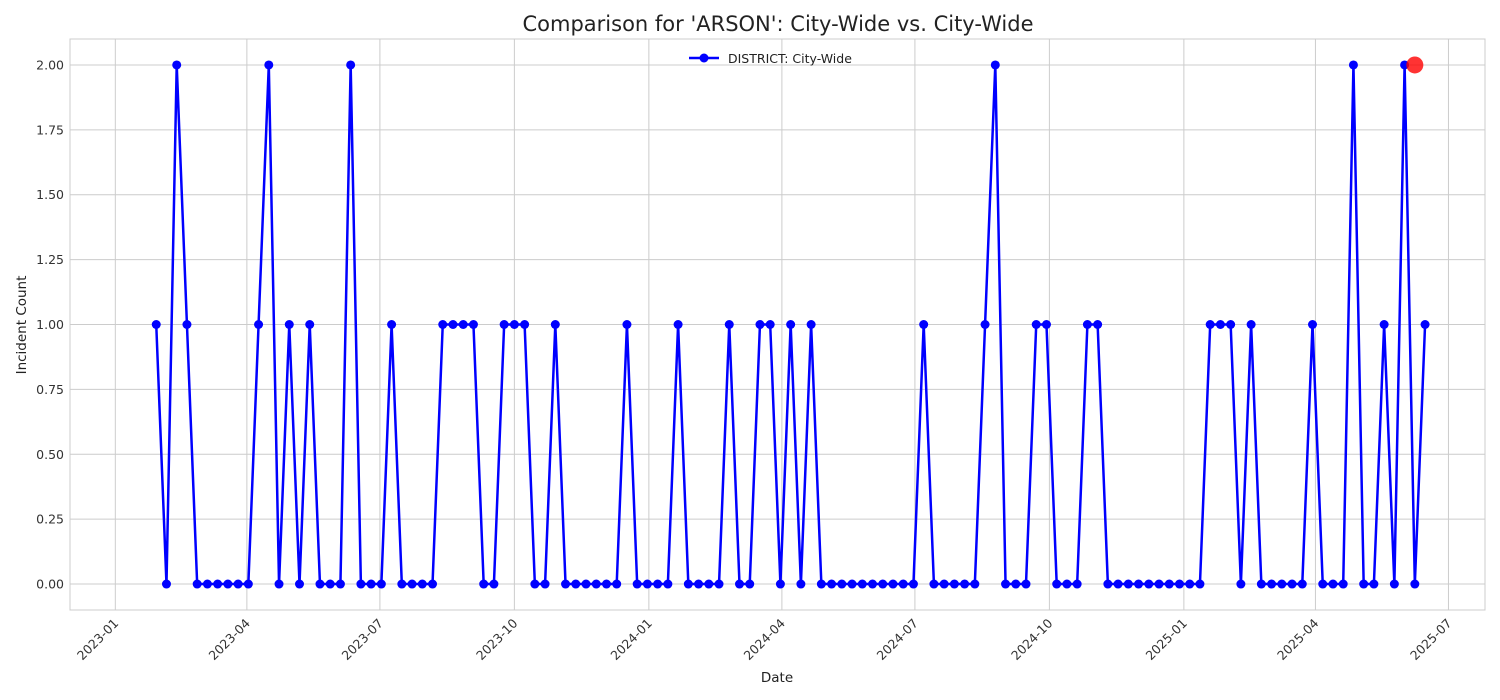  Describe the element at coordinates (1431, 640) in the screenshot. I see `x-tick-label: 2025-07` at that location.